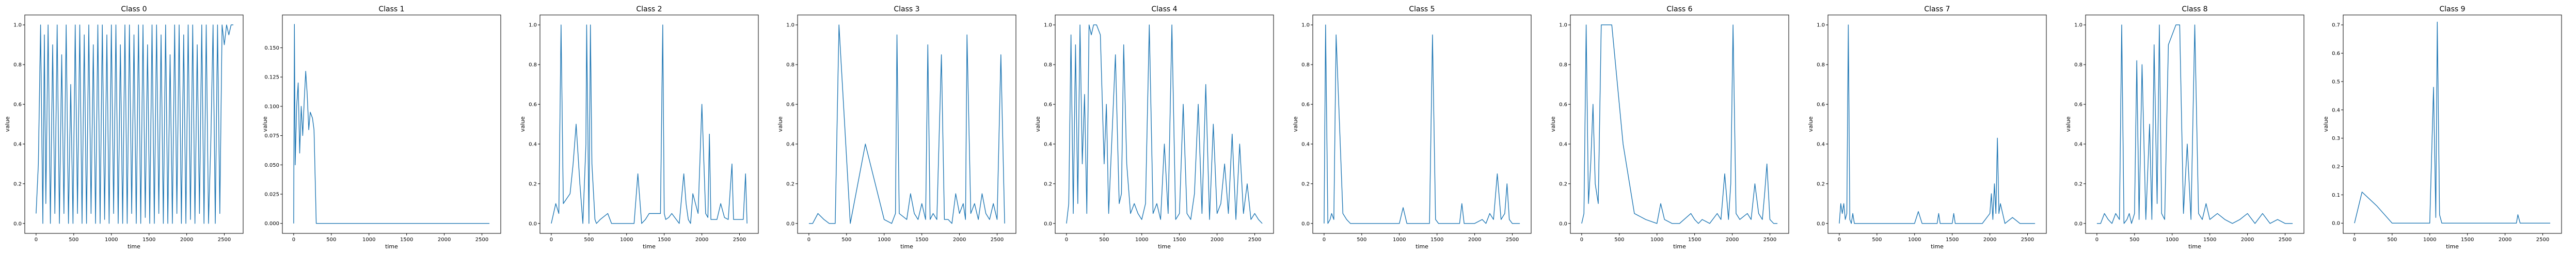 This screenshot has height=253, width=2576. Describe the element at coordinates (271, 195) in the screenshot. I see `y-tick-label: 0.025` at that location.